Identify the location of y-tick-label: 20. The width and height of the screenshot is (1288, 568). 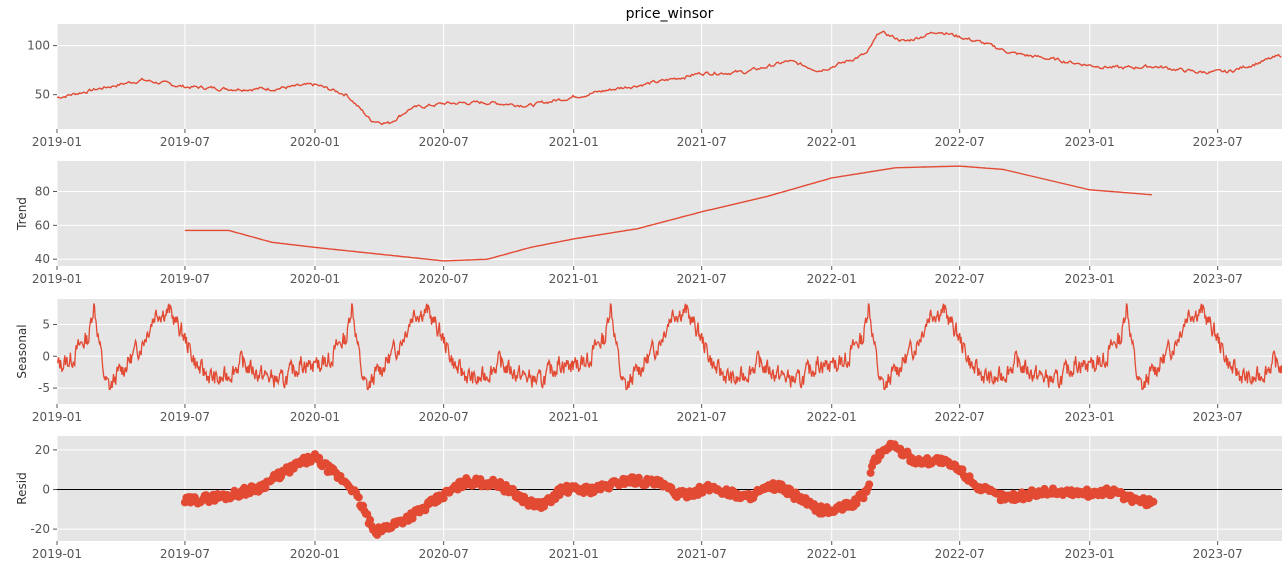
(42, 450).